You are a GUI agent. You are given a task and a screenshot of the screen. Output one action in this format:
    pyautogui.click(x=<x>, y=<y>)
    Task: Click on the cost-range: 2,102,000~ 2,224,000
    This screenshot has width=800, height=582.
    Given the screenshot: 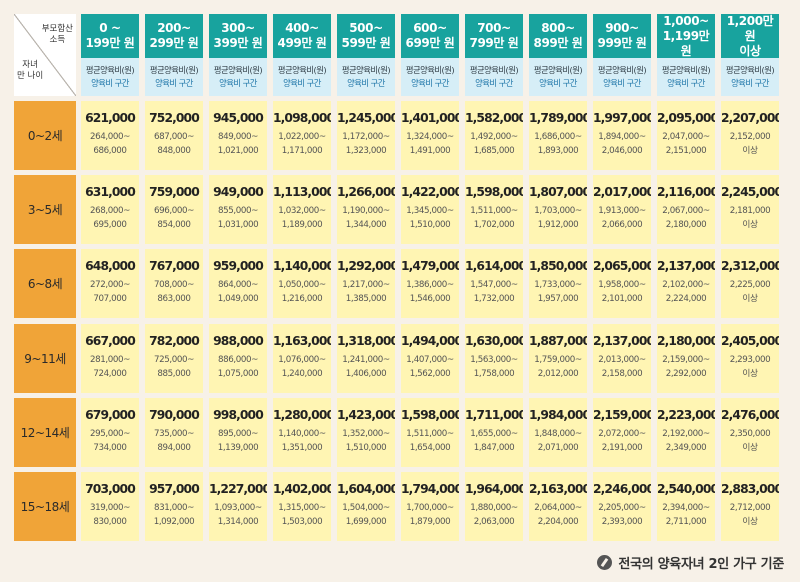 What is the action you would take?
    pyautogui.click(x=686, y=292)
    